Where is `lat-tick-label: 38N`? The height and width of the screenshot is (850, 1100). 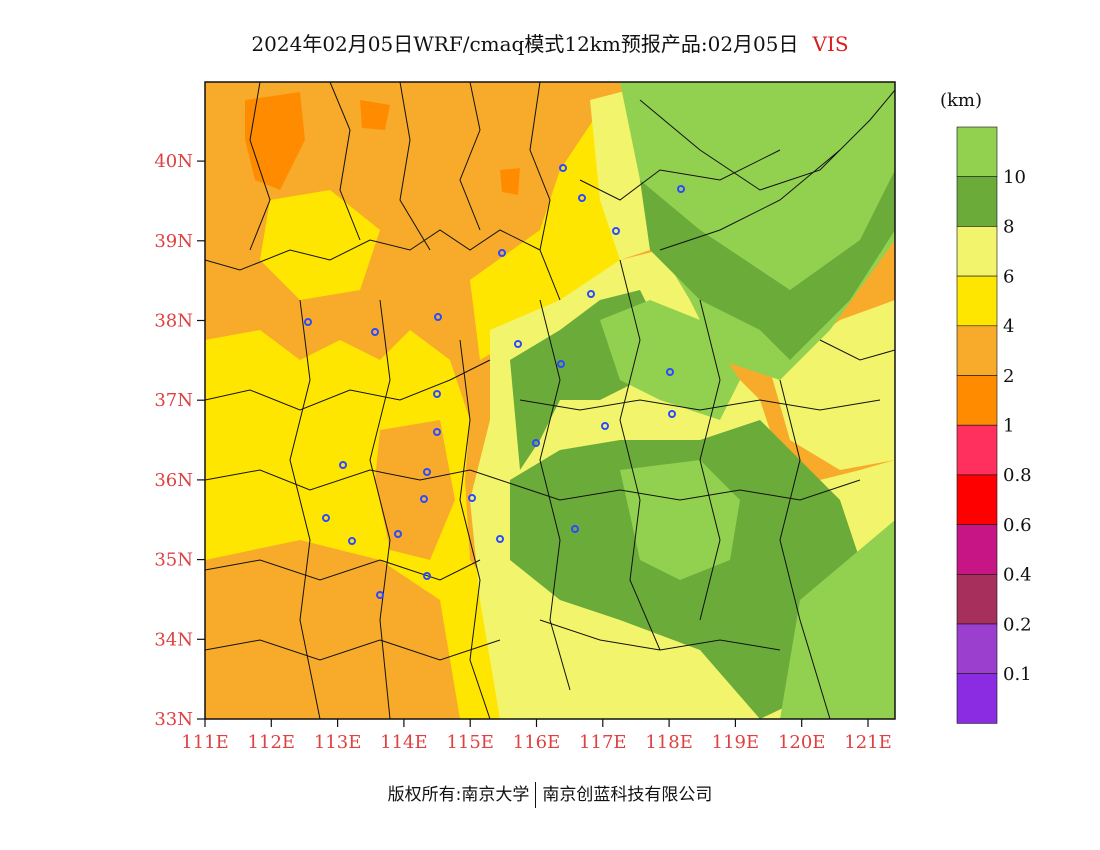
lat-tick-label: 38N is located at coordinates (173, 321).